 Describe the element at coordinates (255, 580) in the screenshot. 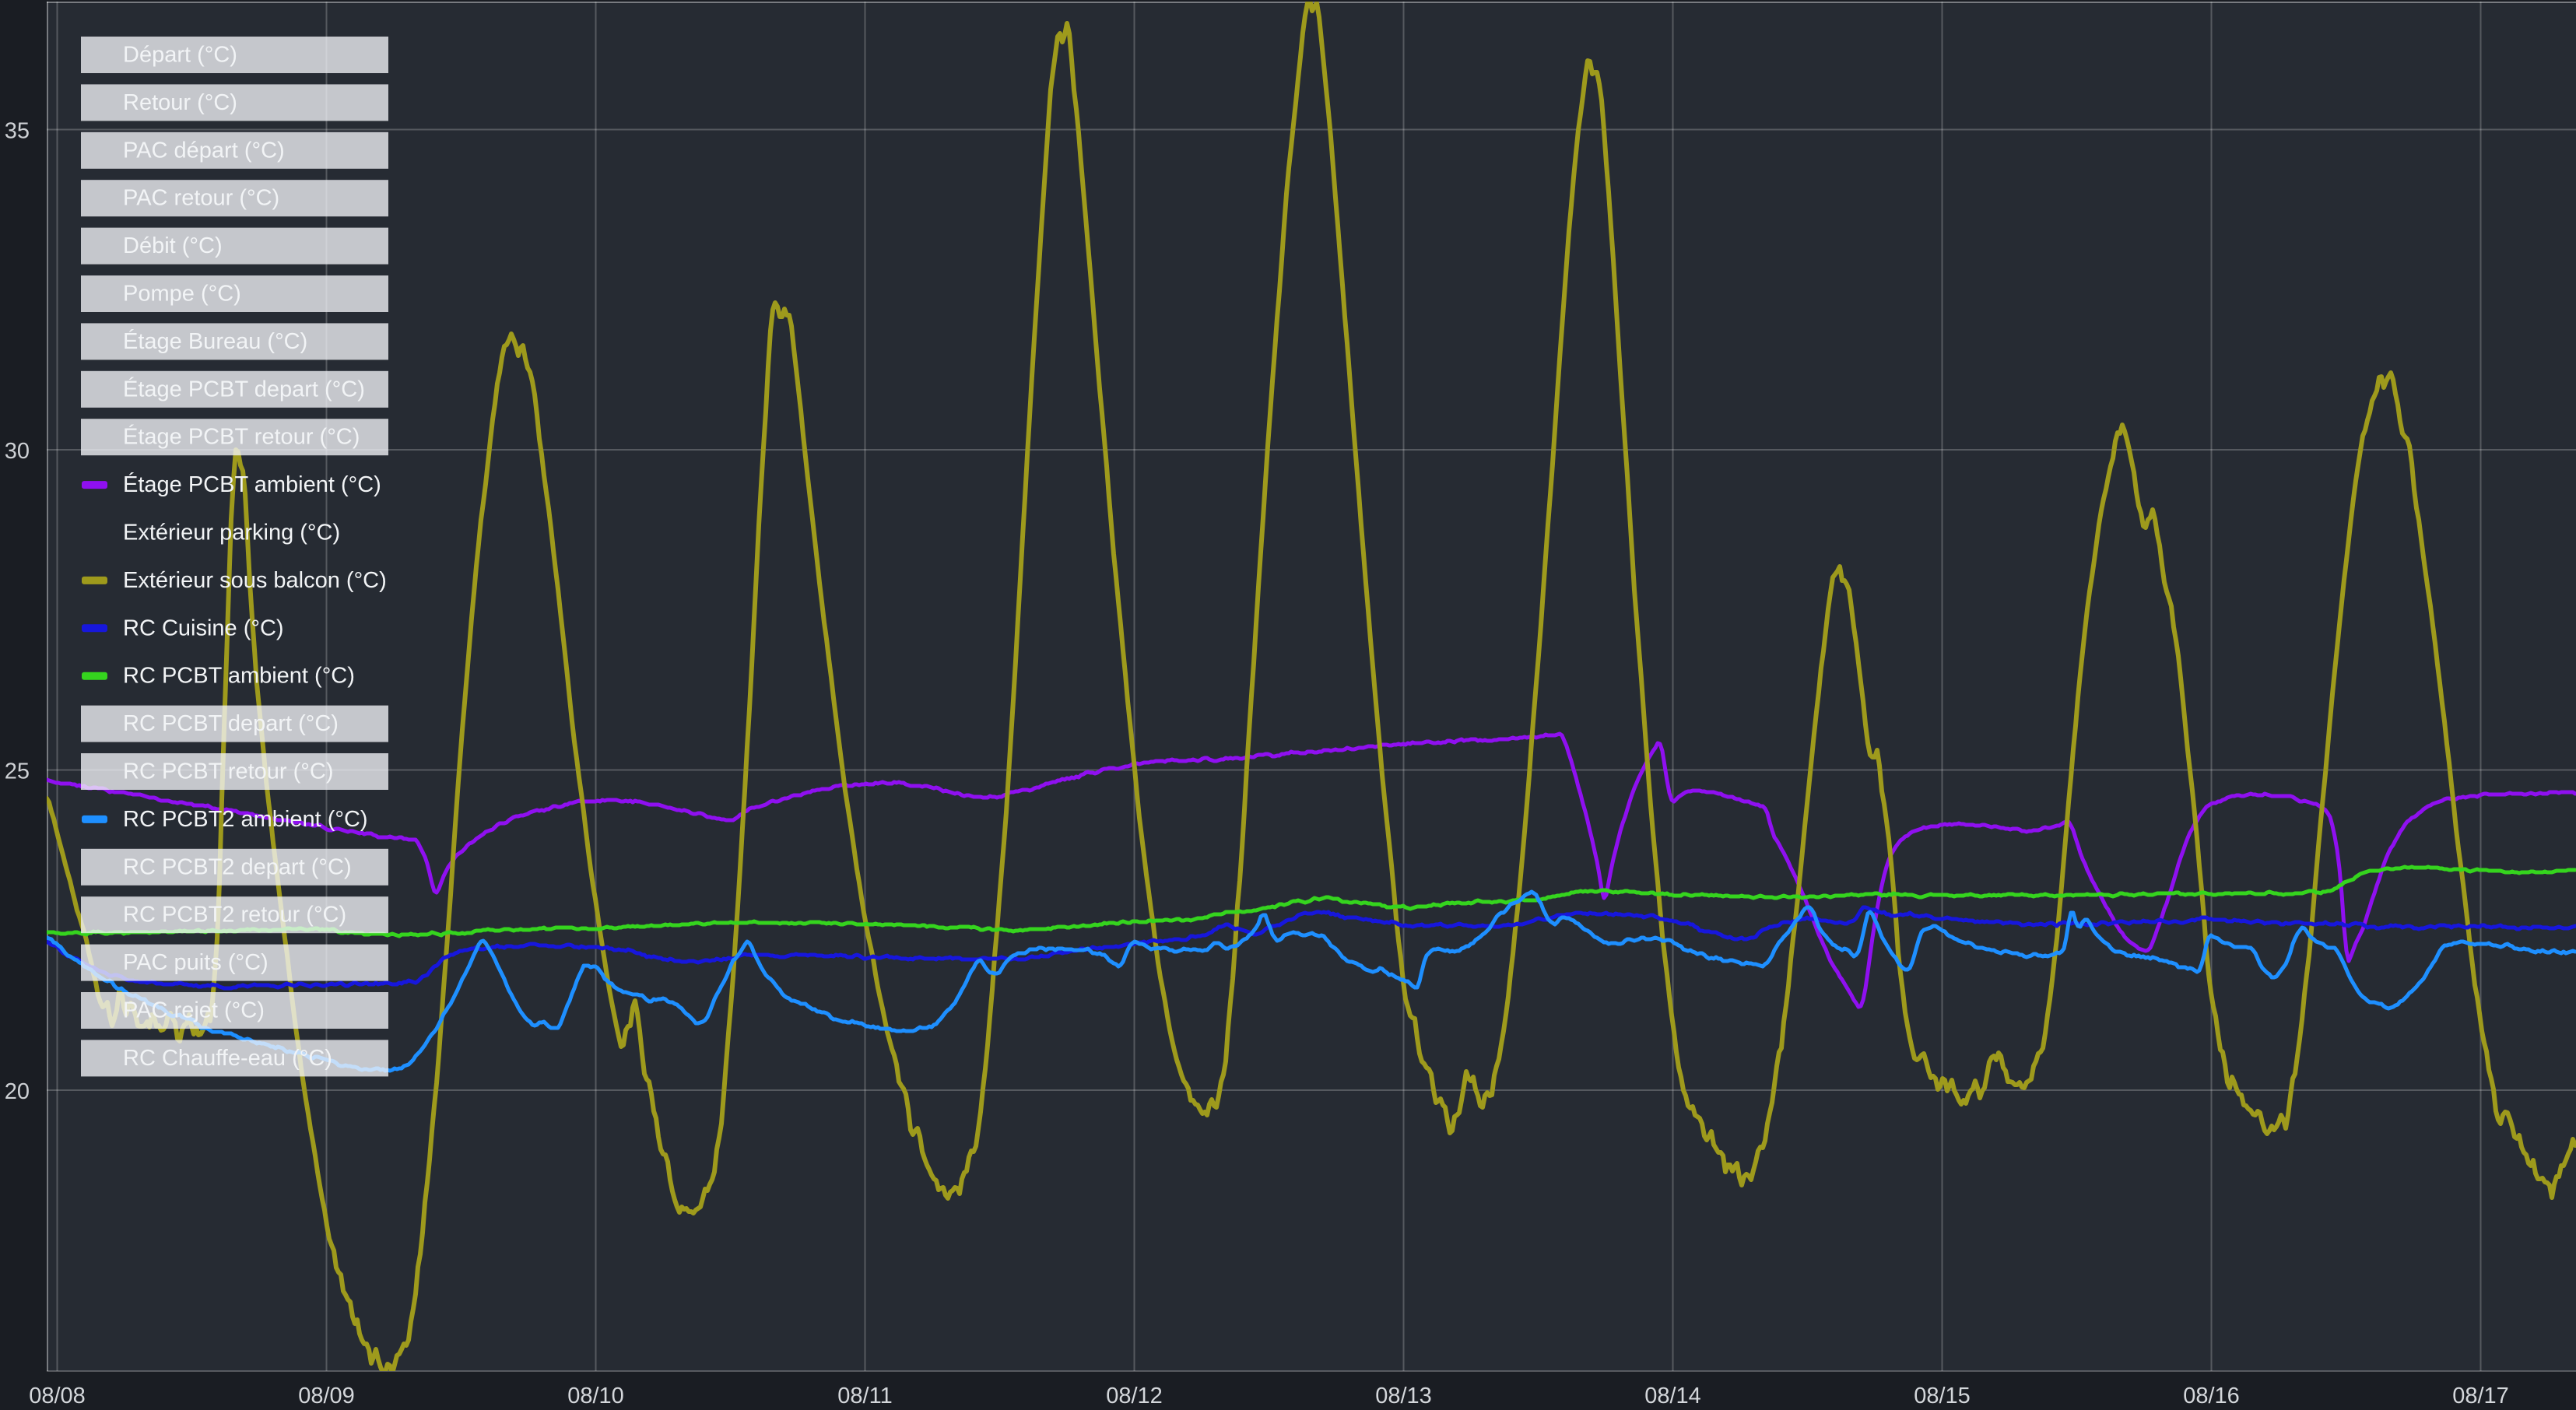

I see `svg-text: Extérieur sous balcon (°C)` at that location.